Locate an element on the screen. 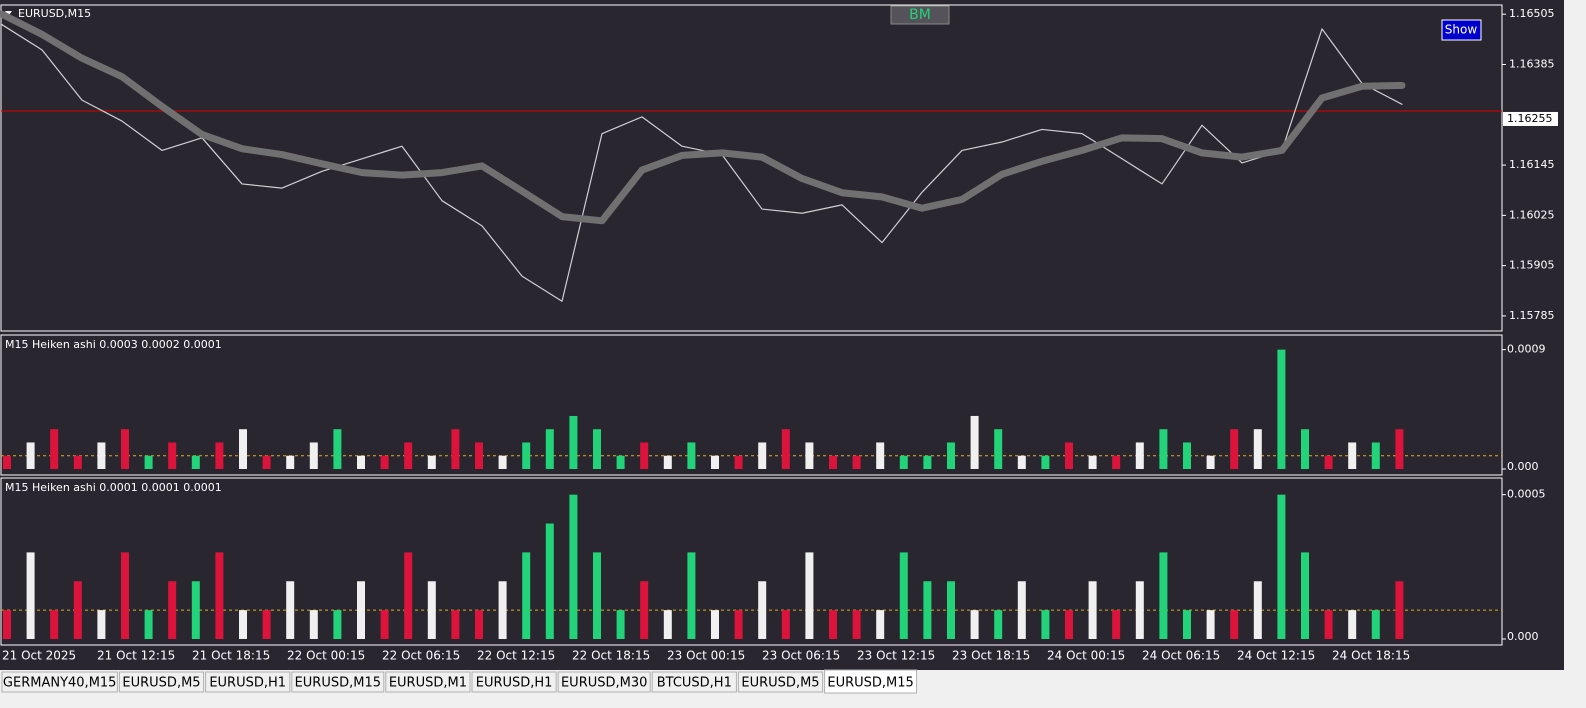 This screenshot has width=1586, height=708. bm-button is located at coordinates (920, 15).